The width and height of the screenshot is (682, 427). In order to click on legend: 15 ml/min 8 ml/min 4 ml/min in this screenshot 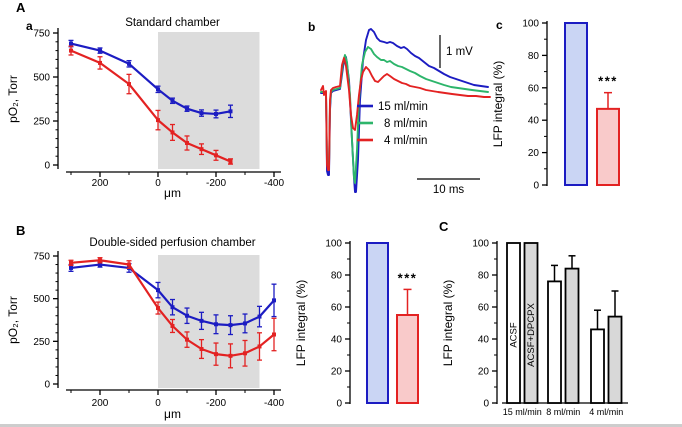, I will do `click(392, 124)`.